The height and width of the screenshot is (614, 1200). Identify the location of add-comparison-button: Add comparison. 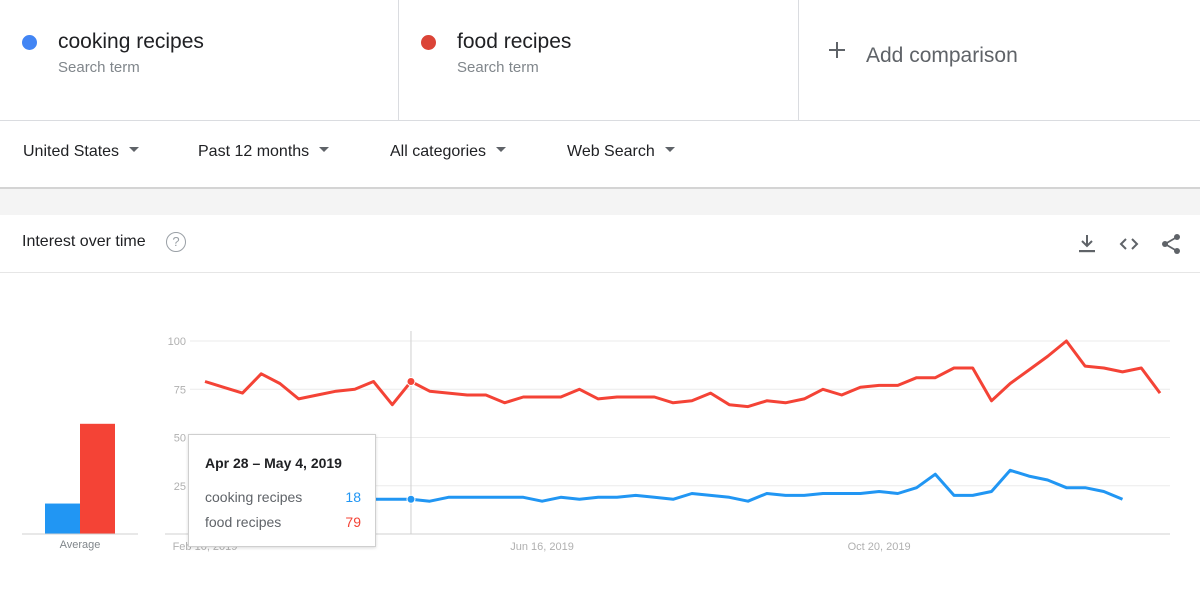
(999, 60).